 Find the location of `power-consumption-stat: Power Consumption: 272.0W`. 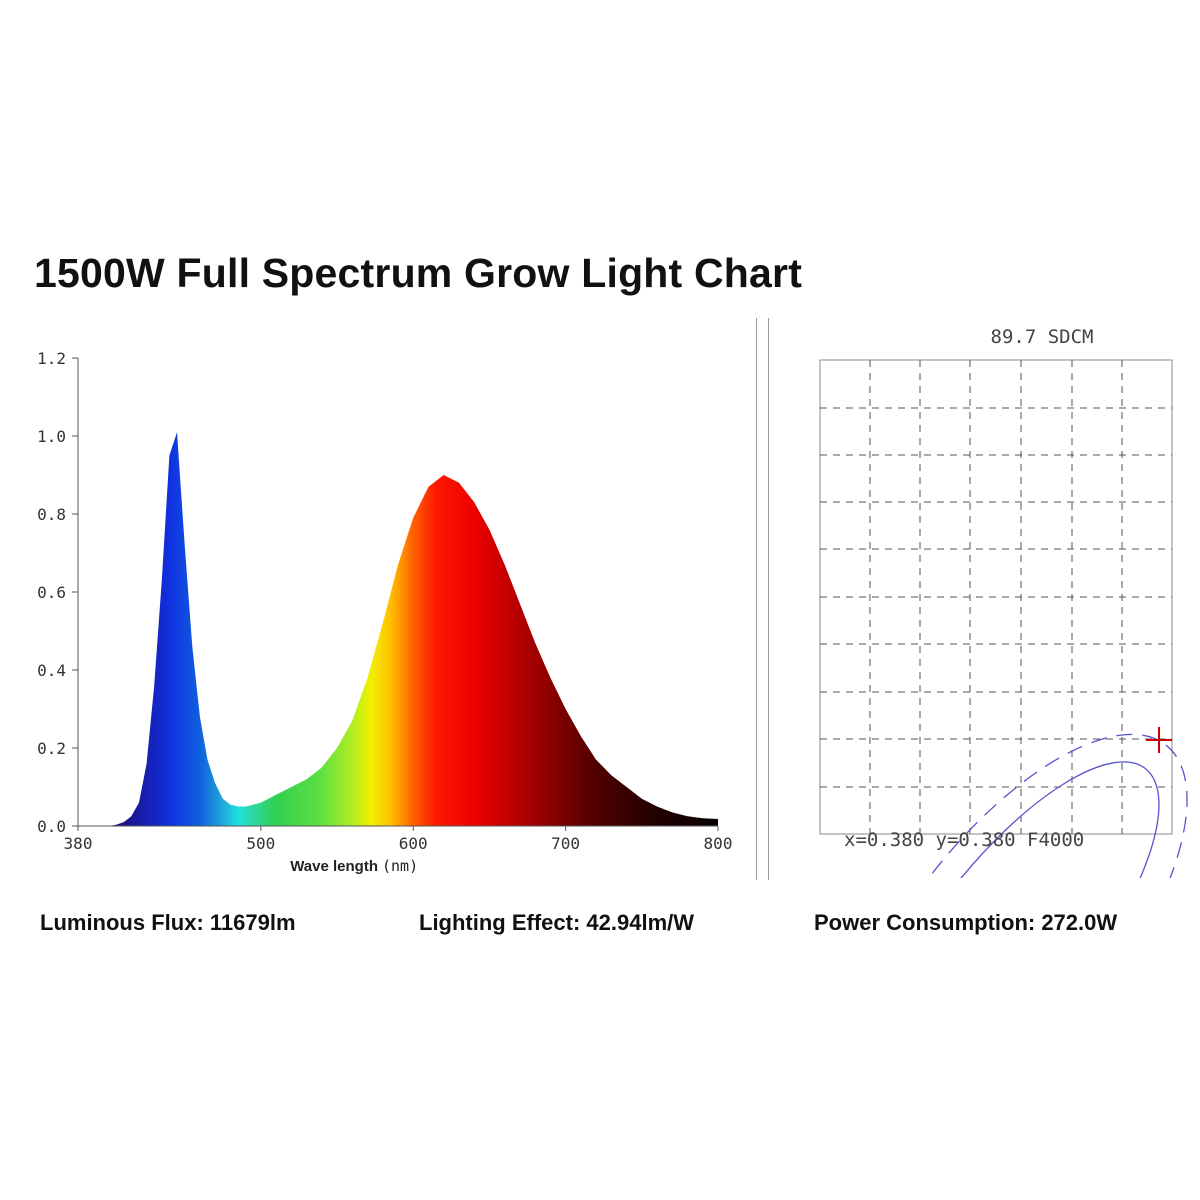

power-consumption-stat: Power Consumption: 272.0W is located at coordinates (966, 922).